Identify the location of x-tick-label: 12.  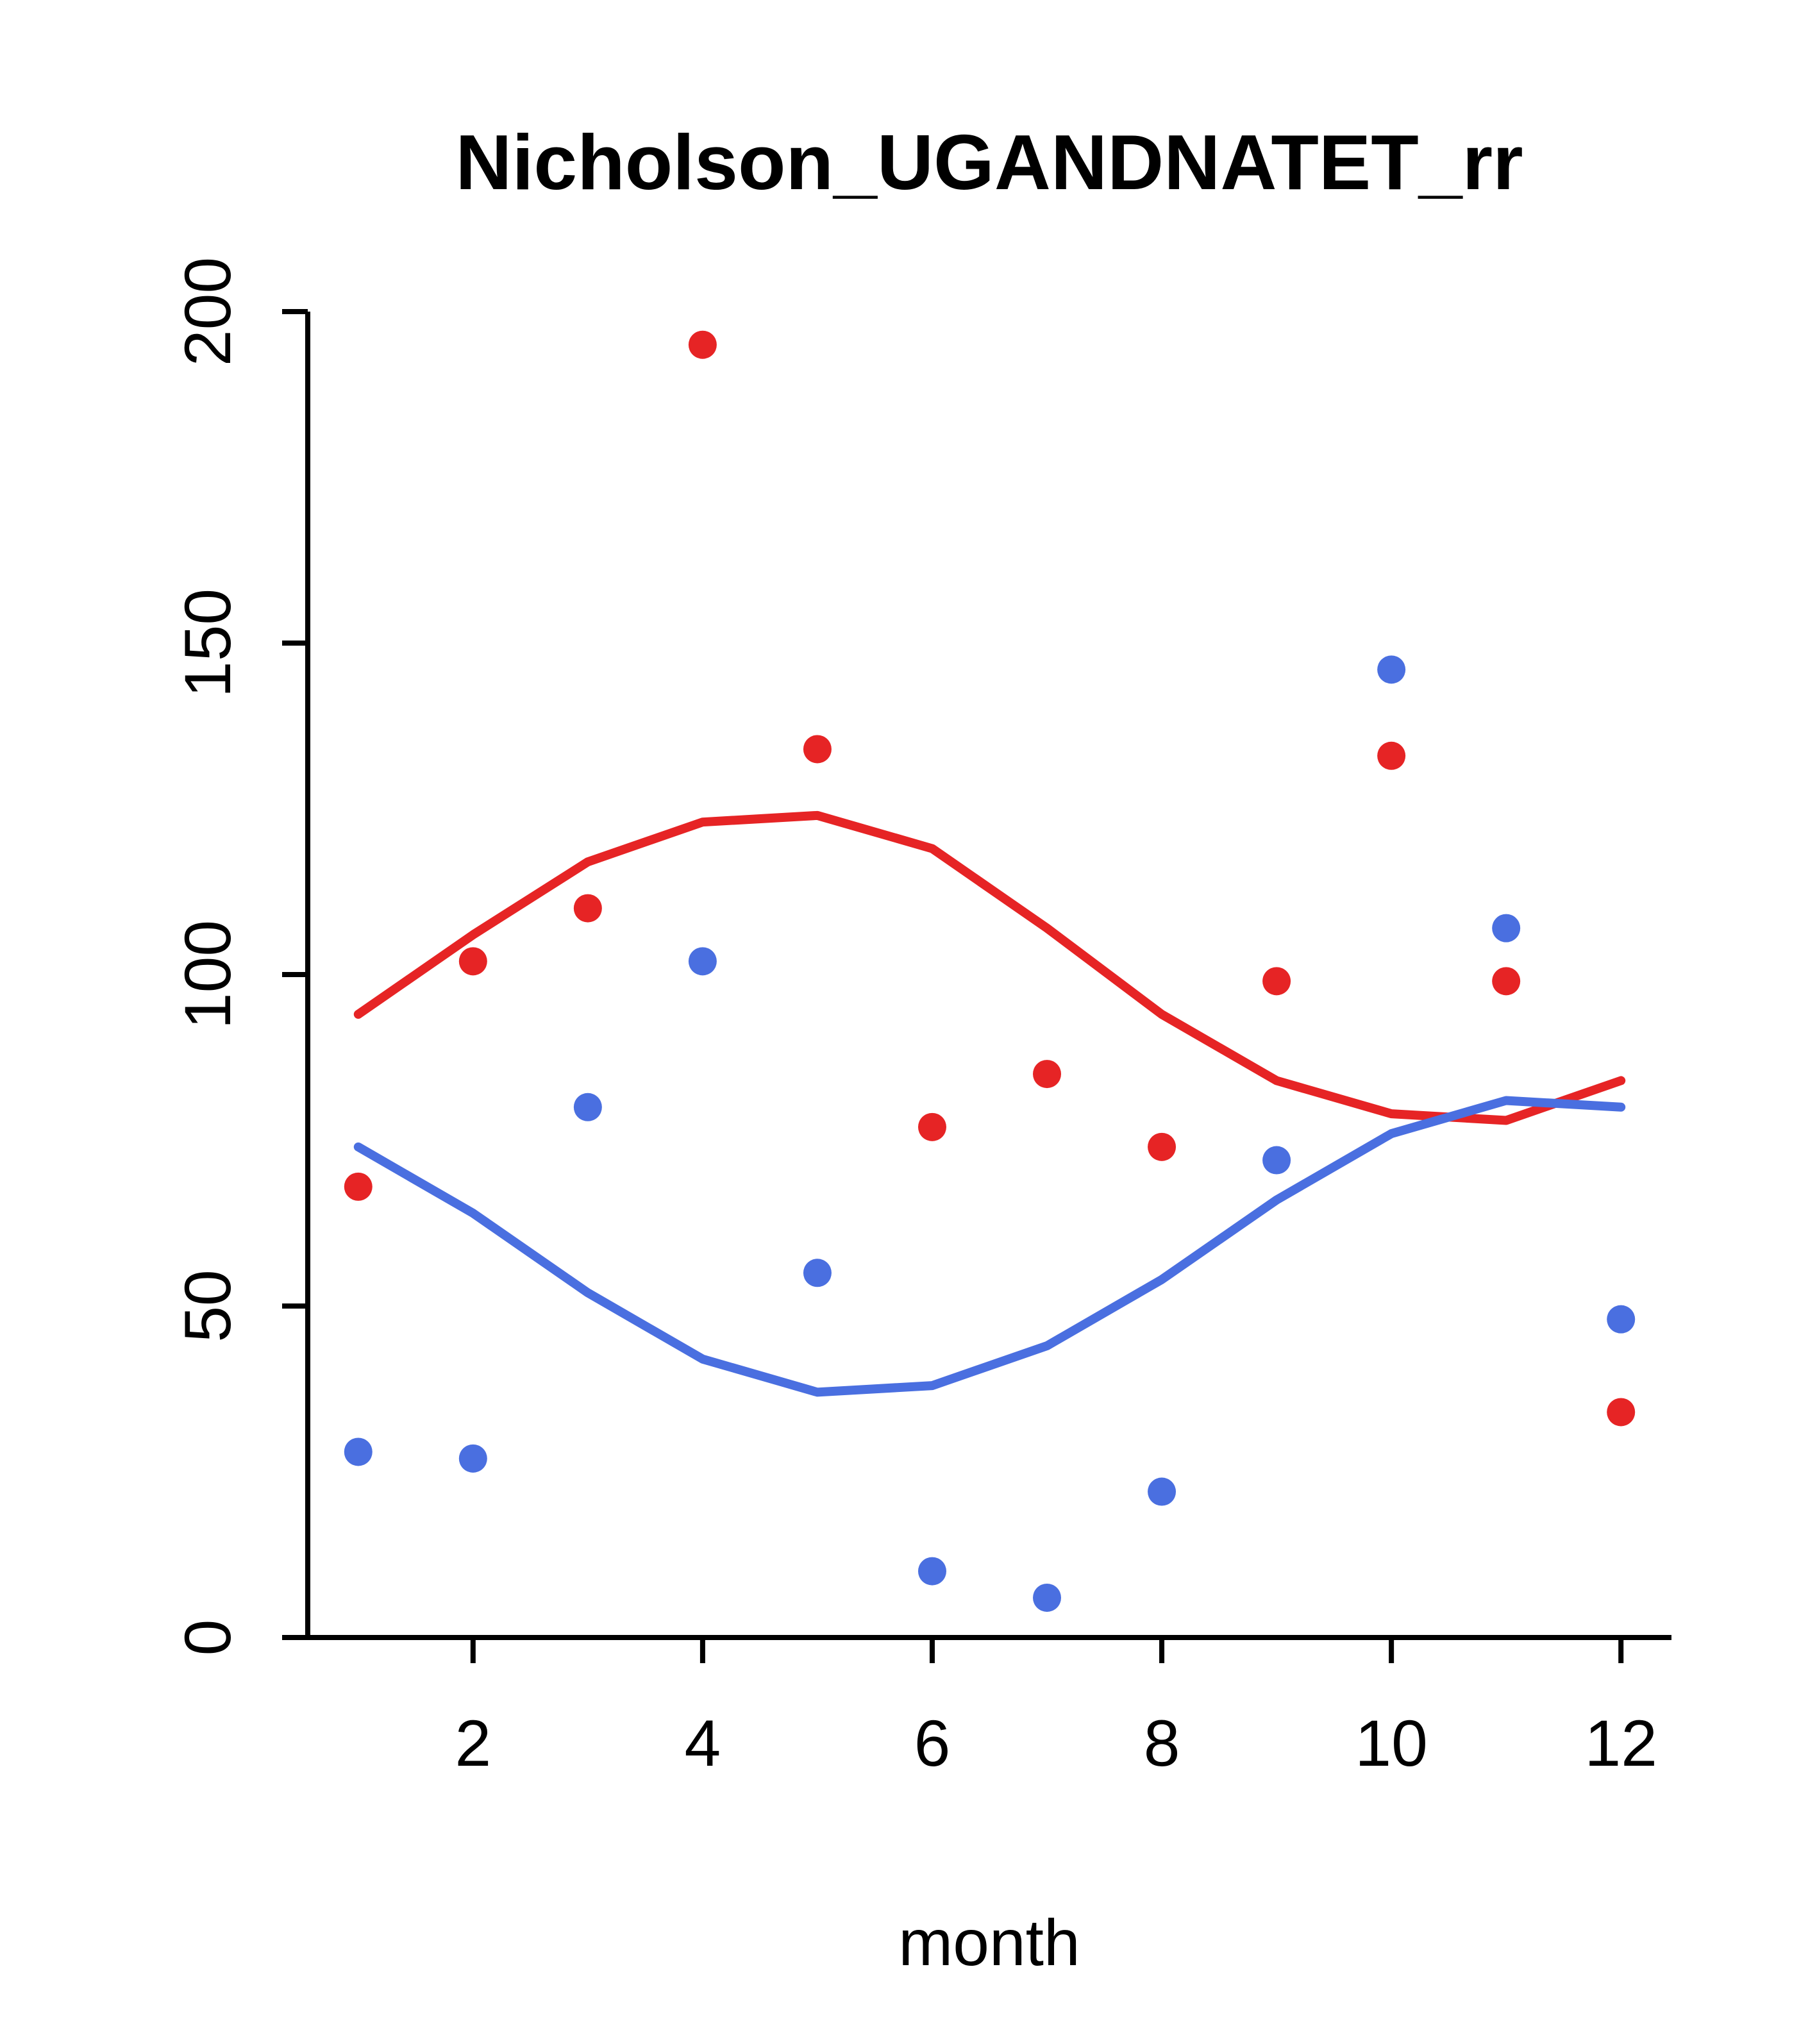
(1621, 1743).